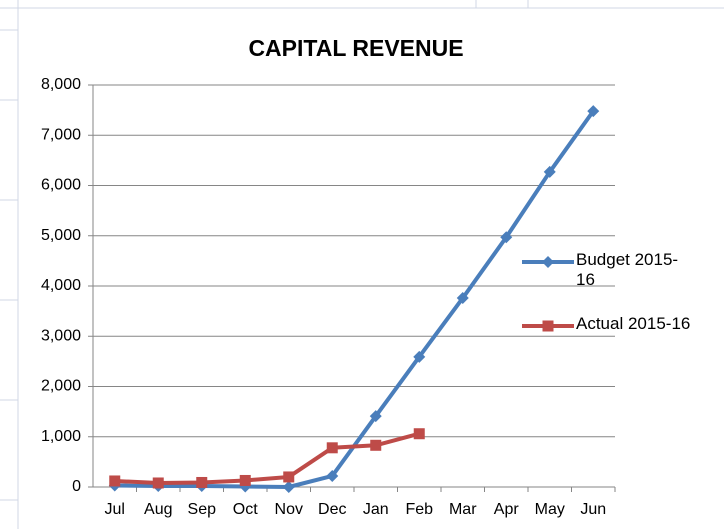  What do you see at coordinates (61, 134) in the screenshot?
I see `y-tick-label: 7,000` at bounding box center [61, 134].